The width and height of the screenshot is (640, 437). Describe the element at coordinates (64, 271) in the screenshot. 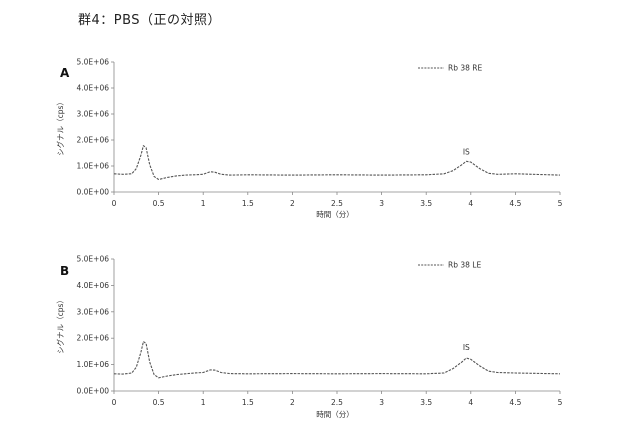

I see `panel-label: B` at that location.